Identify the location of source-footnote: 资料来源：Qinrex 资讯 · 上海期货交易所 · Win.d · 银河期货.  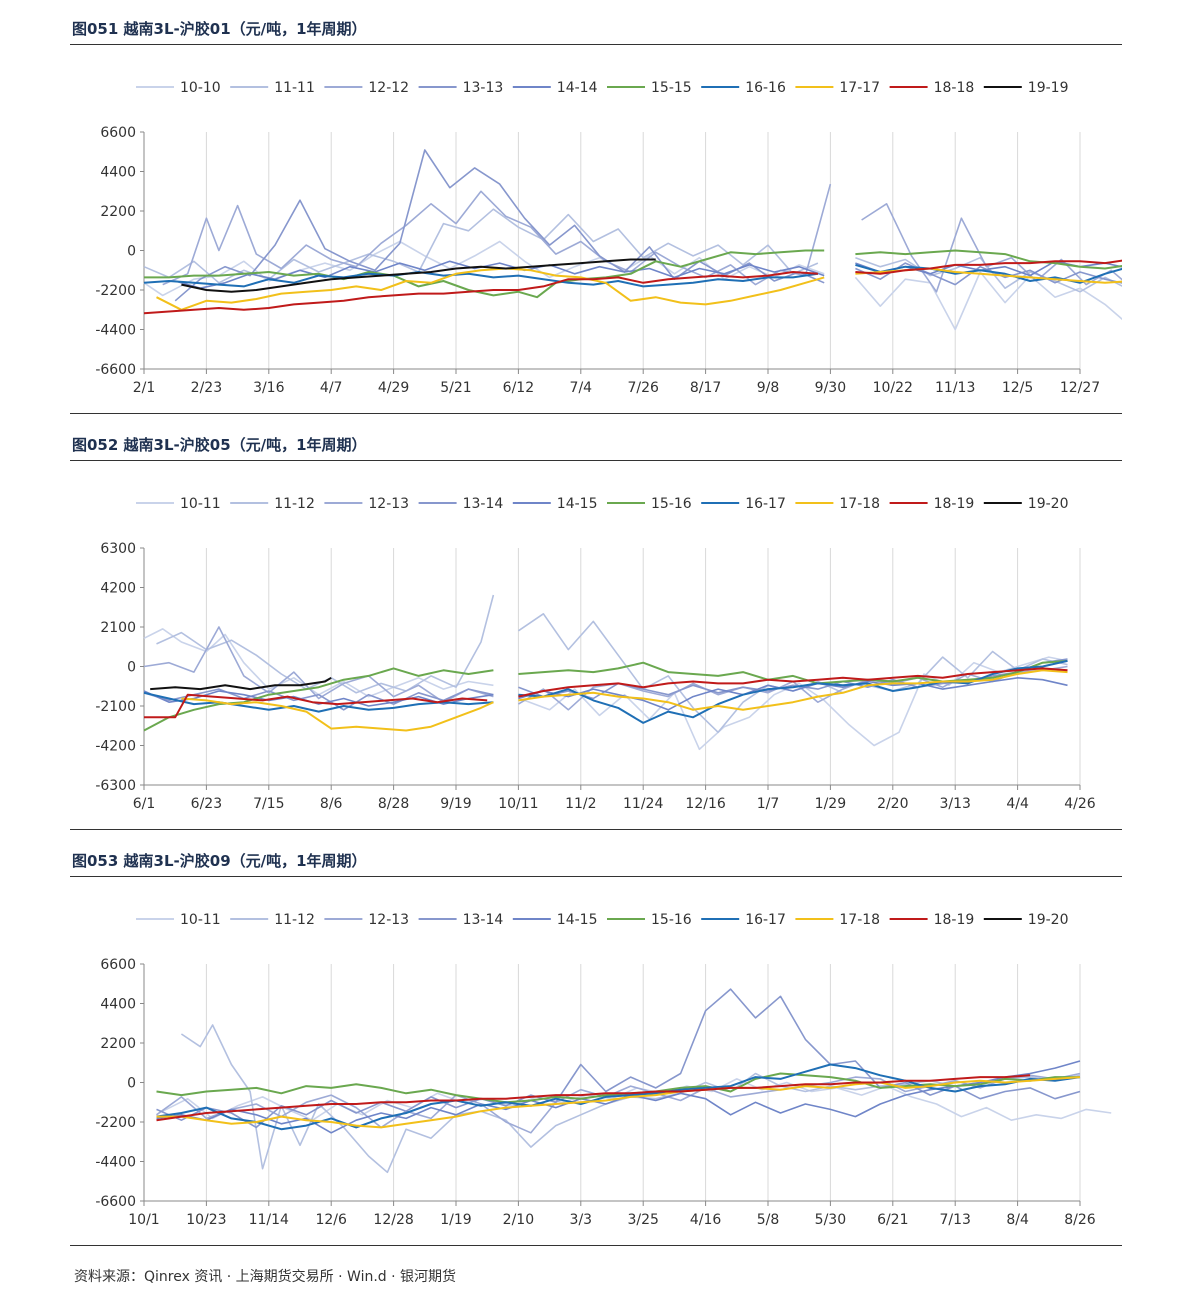
(265, 1277).